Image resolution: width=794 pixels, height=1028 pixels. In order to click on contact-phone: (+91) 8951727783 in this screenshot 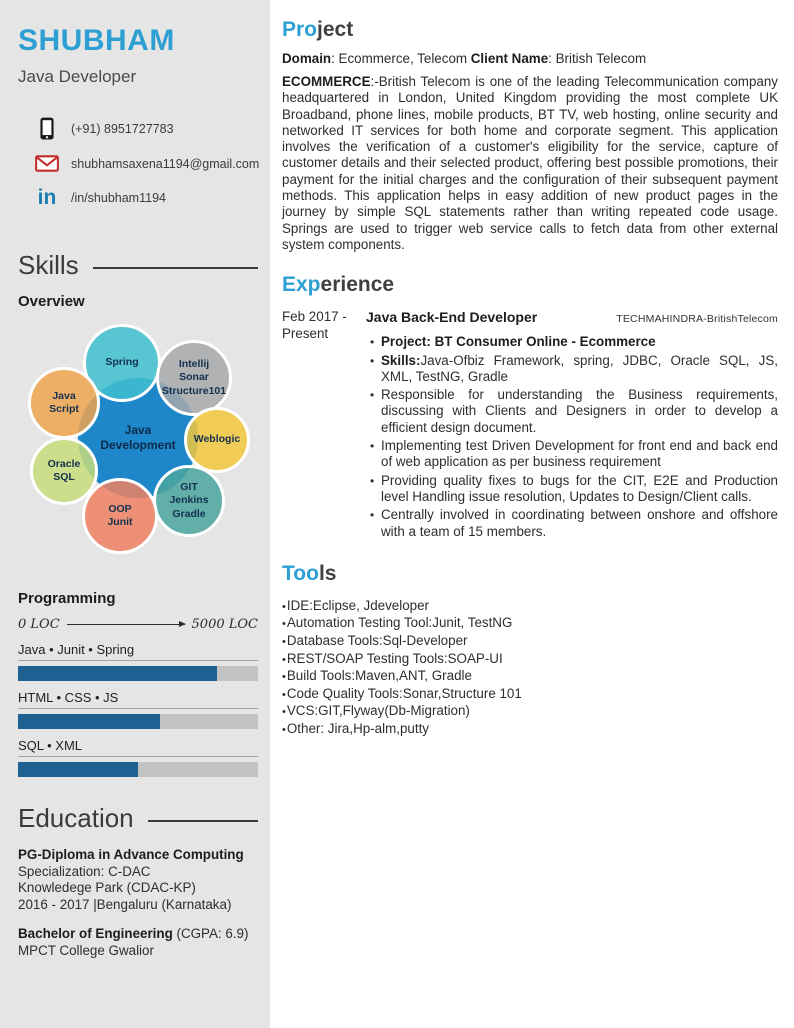, I will do `click(138, 128)`.